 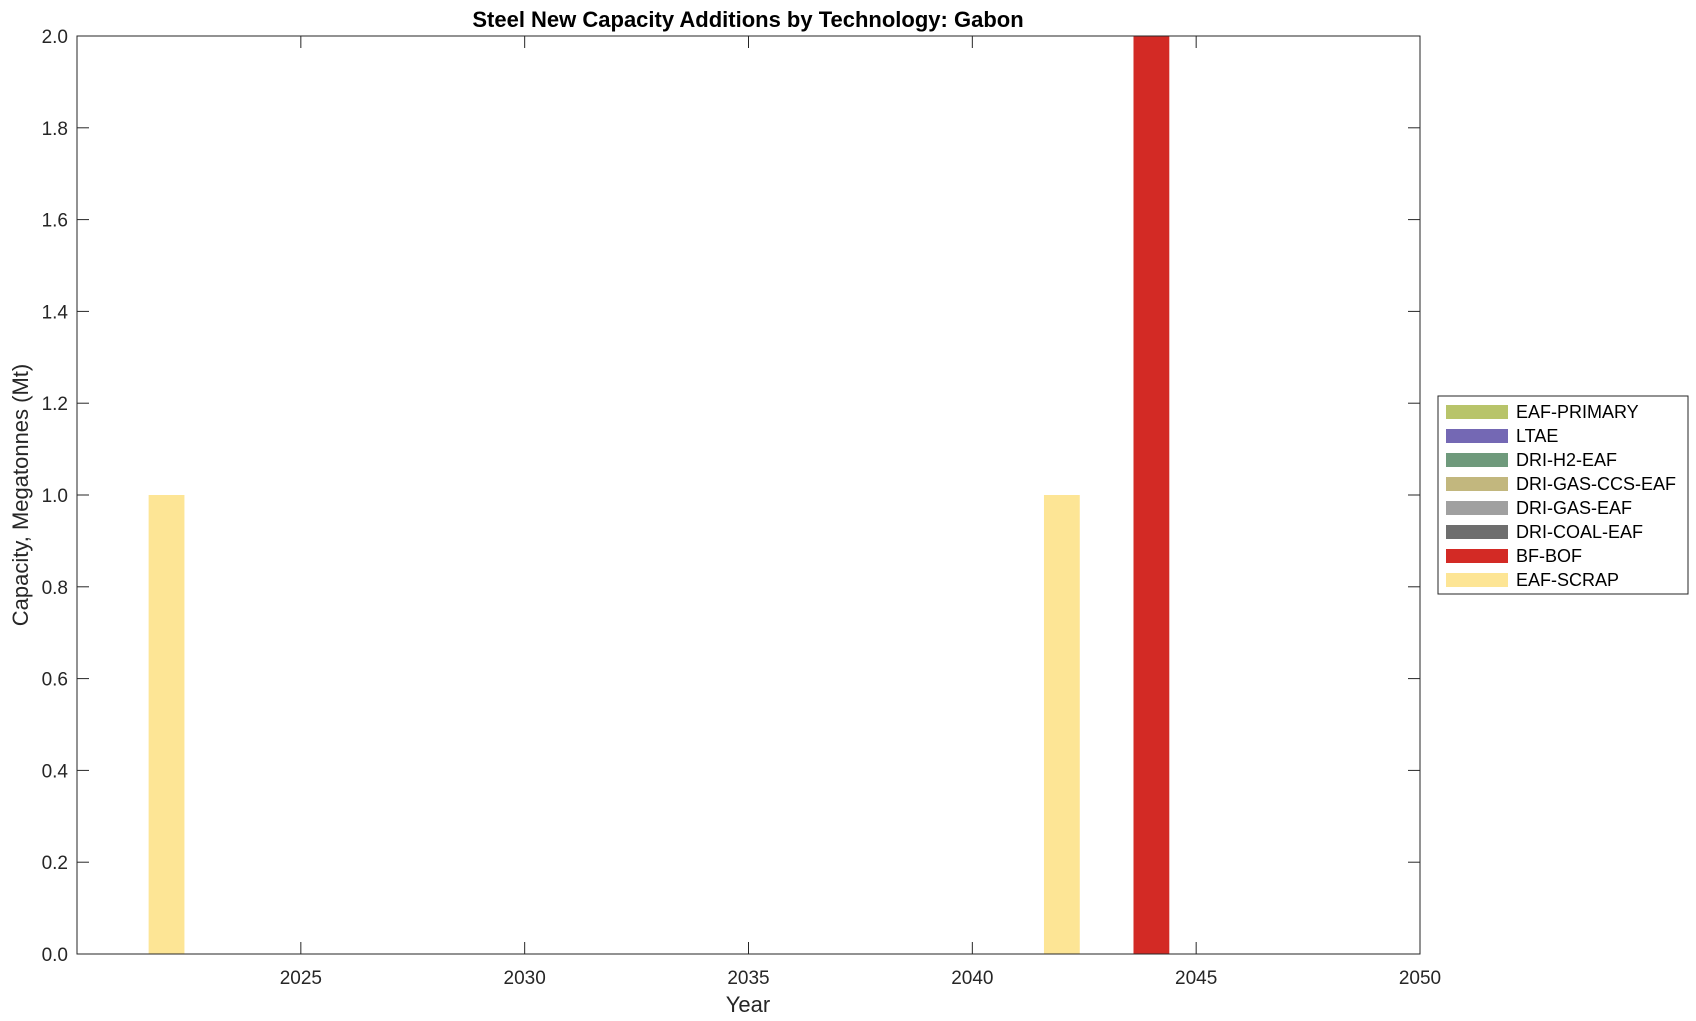 I want to click on legend-label-bf-bof: BF-BOF, so click(x=1549, y=556).